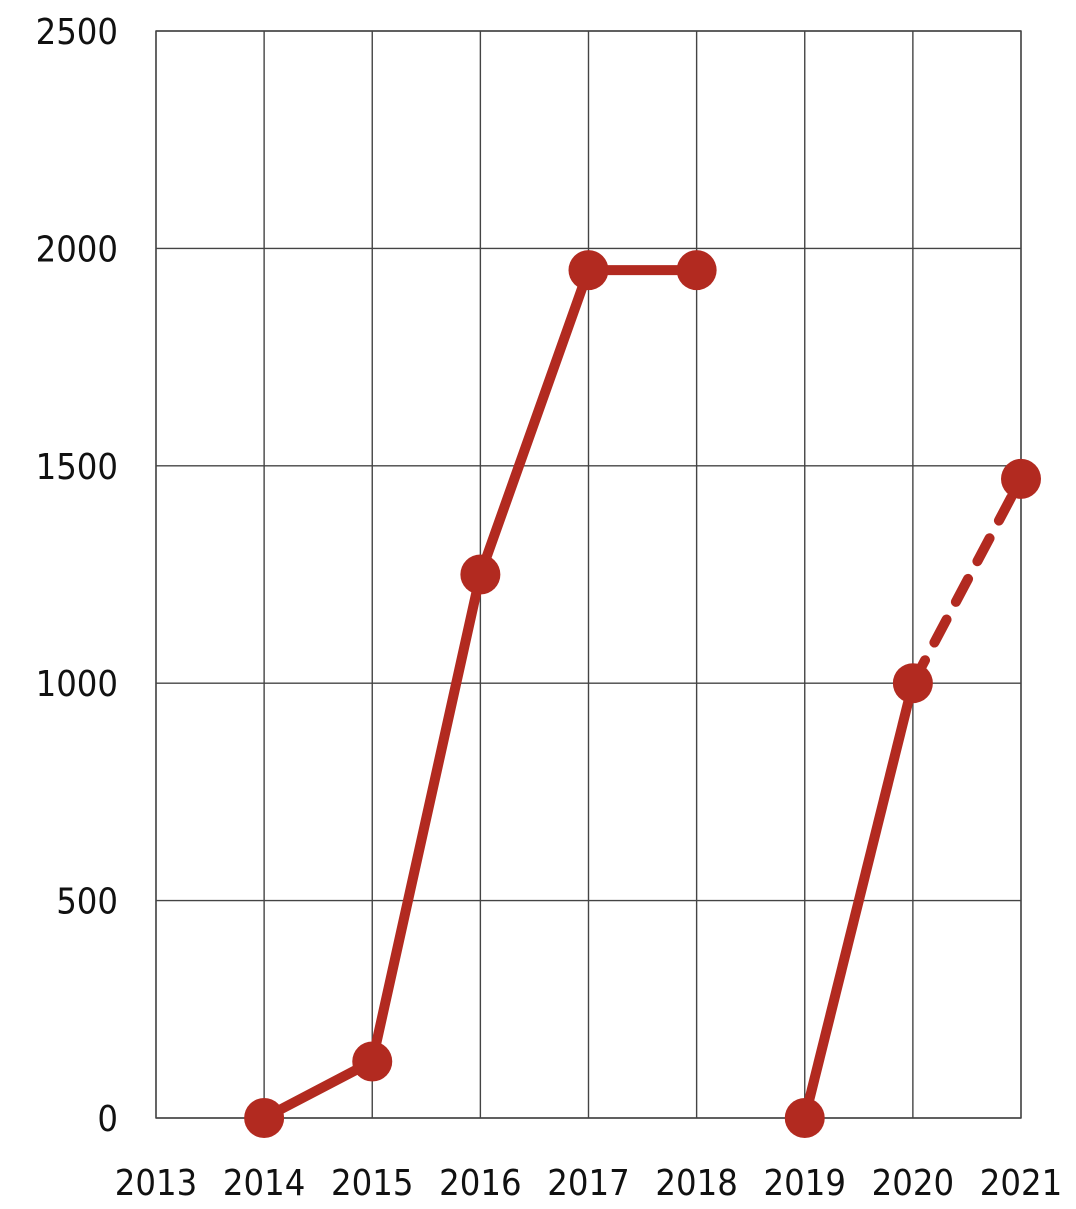 This screenshot has width=1076, height=1209. Describe the element at coordinates (87, 902) in the screenshot. I see `y-tick-label: 500` at that location.